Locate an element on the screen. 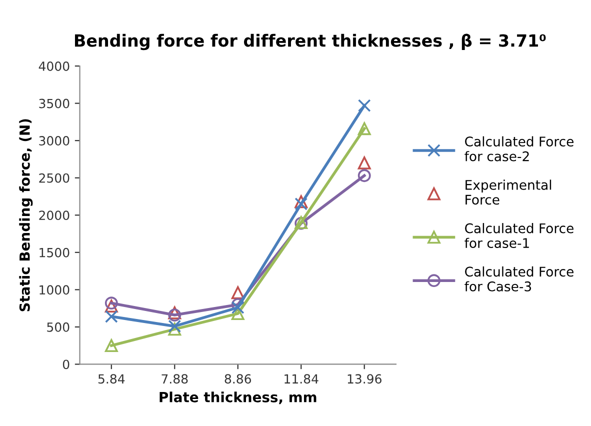 This screenshot has height=426, width=591. x-tick-label: 13.96 is located at coordinates (365, 379).